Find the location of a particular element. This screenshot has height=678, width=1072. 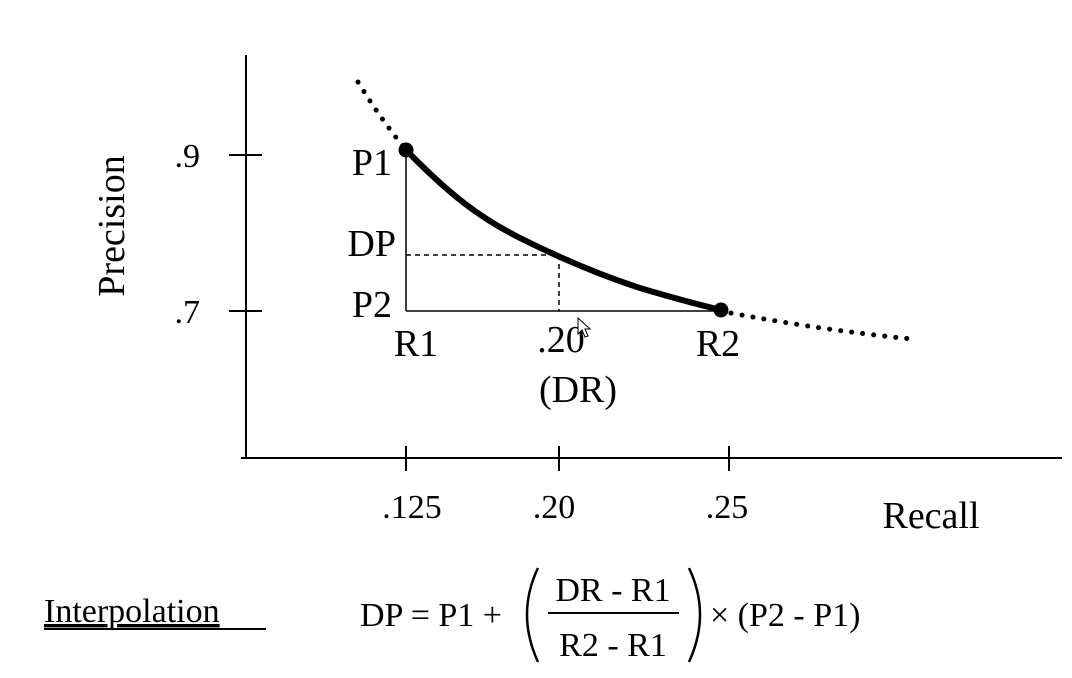

formula-lhs: DP = P1 + is located at coordinates (431, 615).